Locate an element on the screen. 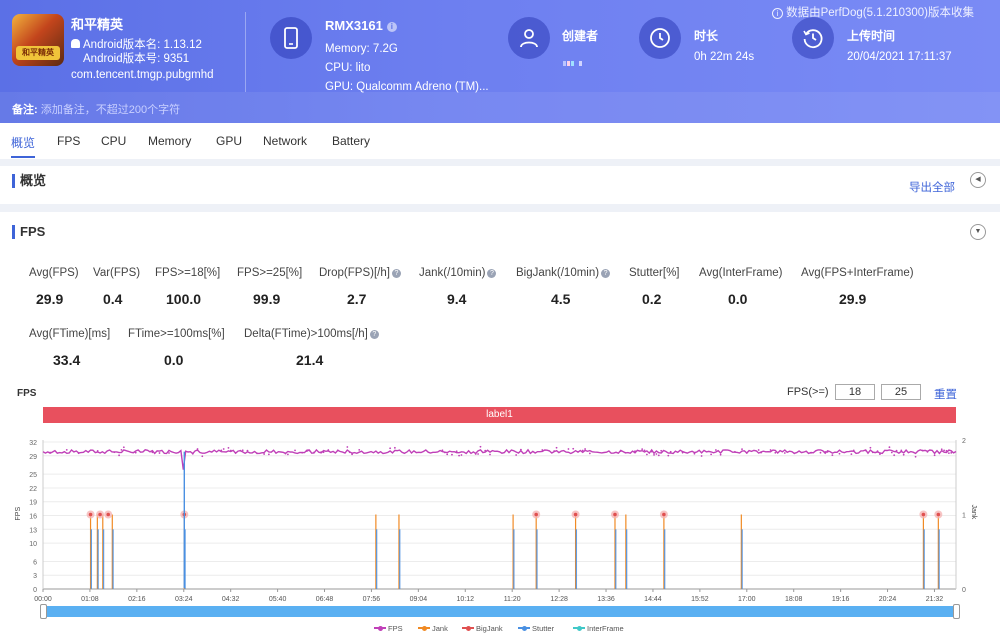 The image size is (1000, 635). tab-memory: Memory is located at coordinates (170, 141).